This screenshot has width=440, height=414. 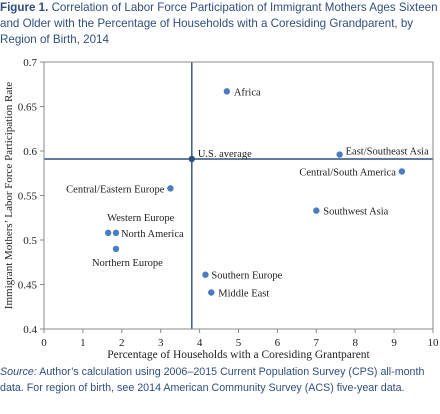 What do you see at coordinates (28, 286) in the screenshot?
I see `y-tick-label: 0.45` at bounding box center [28, 286].